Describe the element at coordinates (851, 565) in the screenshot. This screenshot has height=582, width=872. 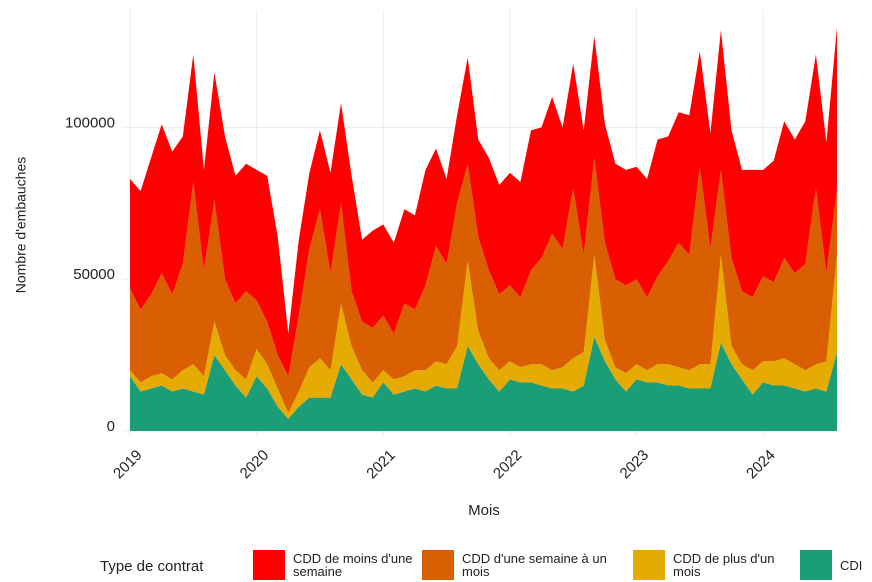
I see `legend-label: CDI` at that location.